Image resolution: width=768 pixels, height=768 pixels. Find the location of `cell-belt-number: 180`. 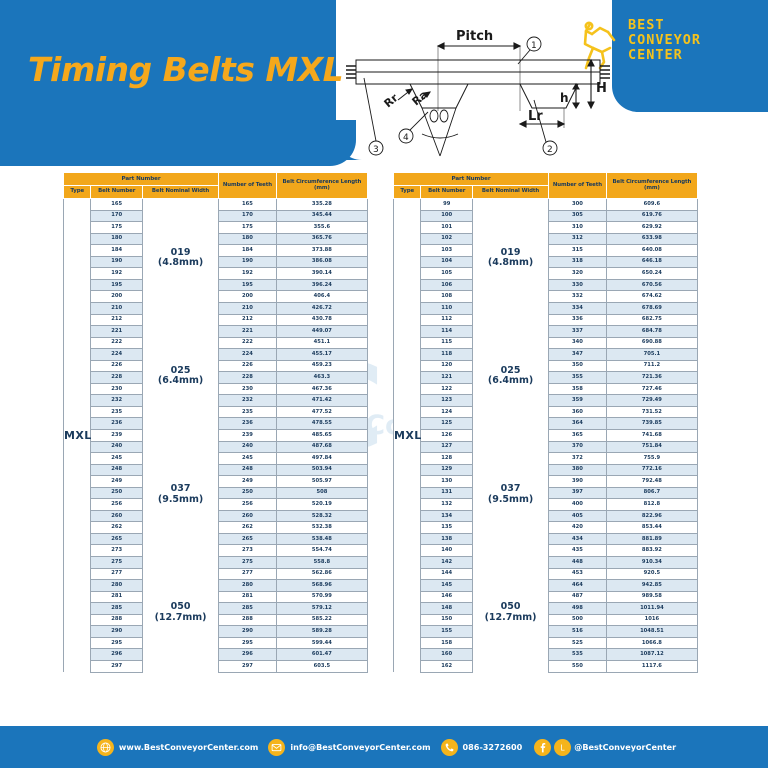

cell-belt-number: 180 is located at coordinates (117, 239).